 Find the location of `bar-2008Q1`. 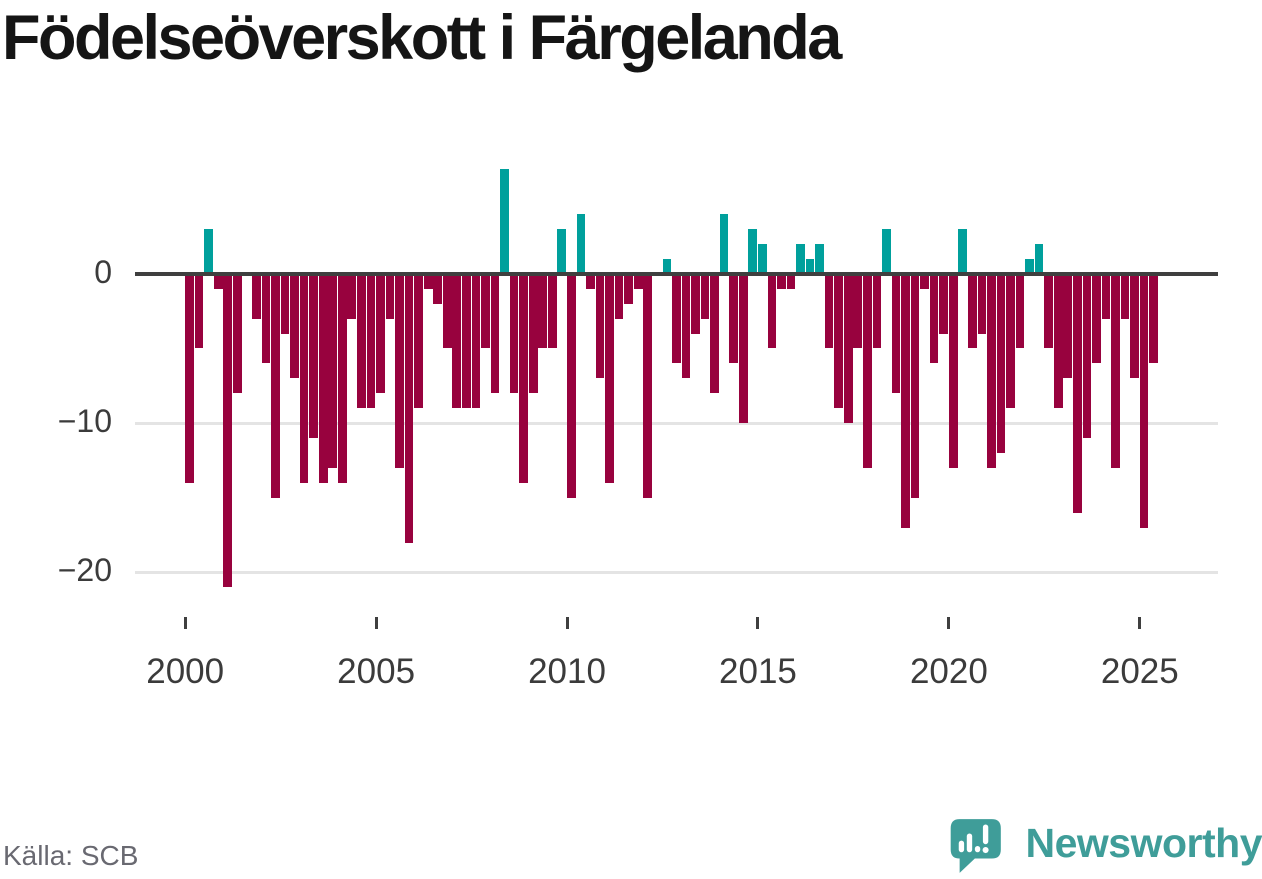

bar-2008Q1 is located at coordinates (495, 333).